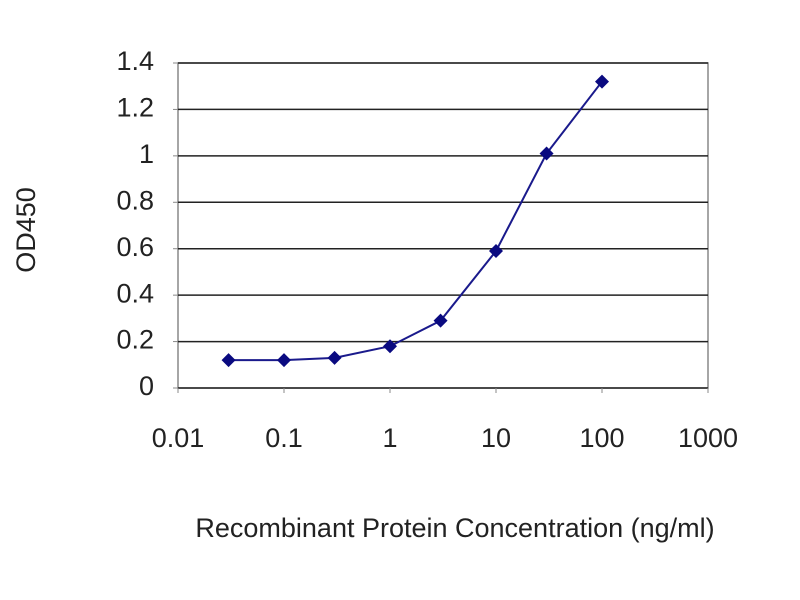  Describe the element at coordinates (708, 438) in the screenshot. I see `x-tick-label: 1000` at that location.